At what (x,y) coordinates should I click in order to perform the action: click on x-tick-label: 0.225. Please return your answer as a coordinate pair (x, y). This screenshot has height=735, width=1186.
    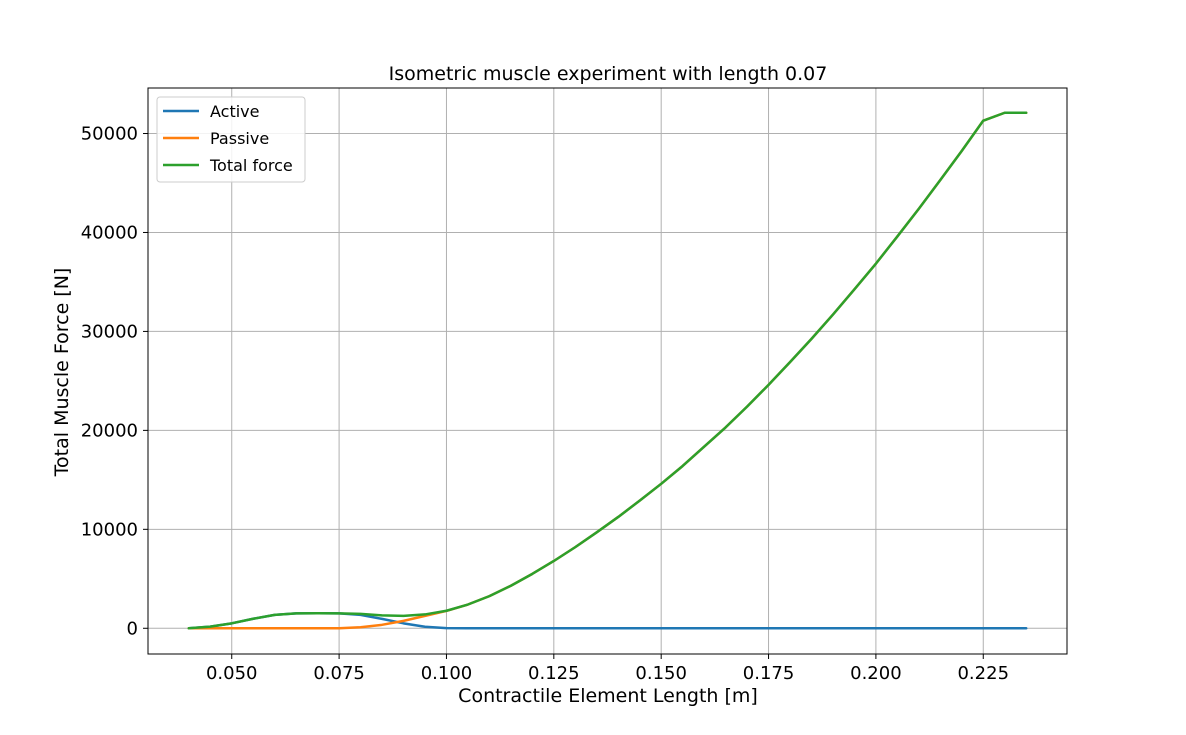
    Looking at the image, I should click on (983, 673).